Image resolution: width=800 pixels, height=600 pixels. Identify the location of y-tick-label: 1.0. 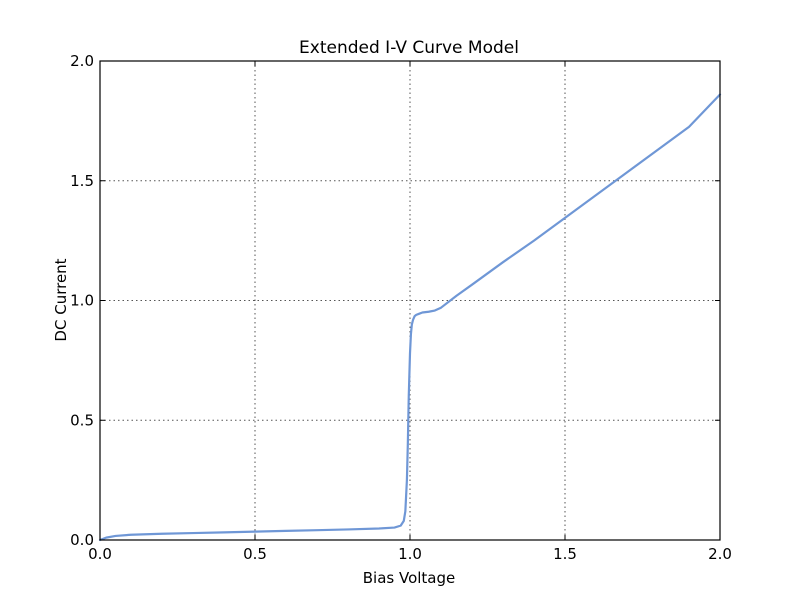
(82, 301).